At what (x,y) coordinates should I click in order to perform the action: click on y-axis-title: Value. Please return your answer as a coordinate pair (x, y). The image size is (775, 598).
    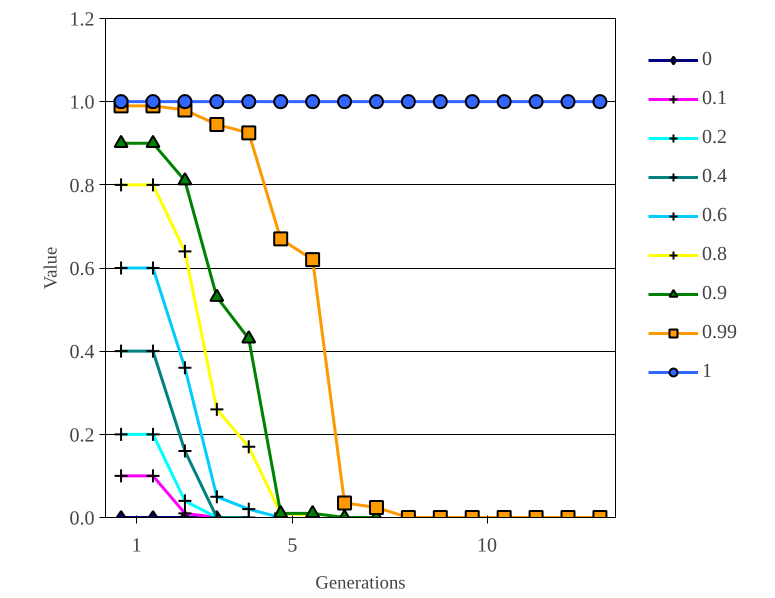
    Looking at the image, I should click on (51, 268).